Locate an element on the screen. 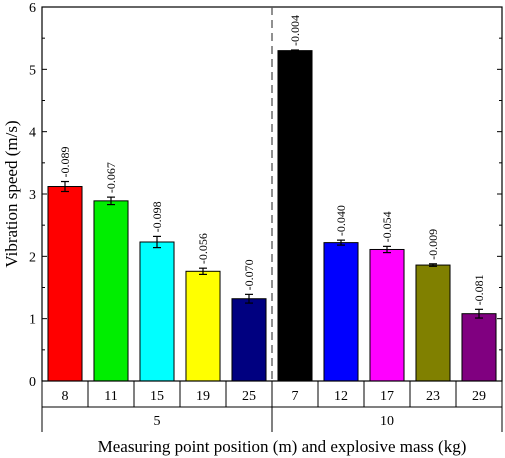 Image resolution: width=505 pixels, height=458 pixels. y-tick-label-3: 3 is located at coordinates (32, 195).